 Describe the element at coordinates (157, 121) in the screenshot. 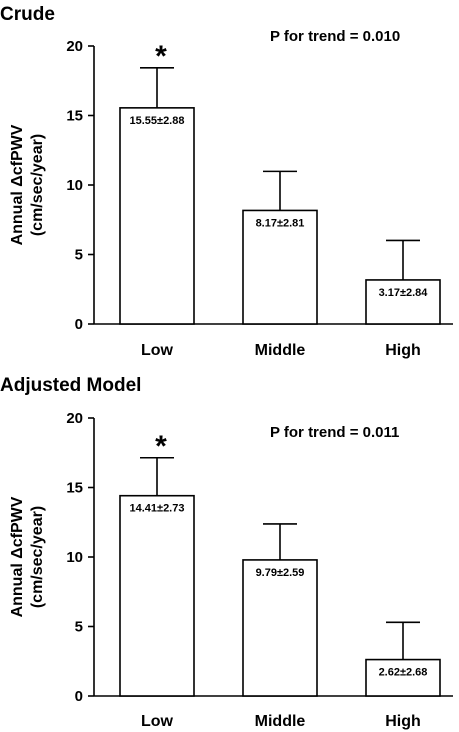

I see `data-label: 15.55±2.88` at that location.